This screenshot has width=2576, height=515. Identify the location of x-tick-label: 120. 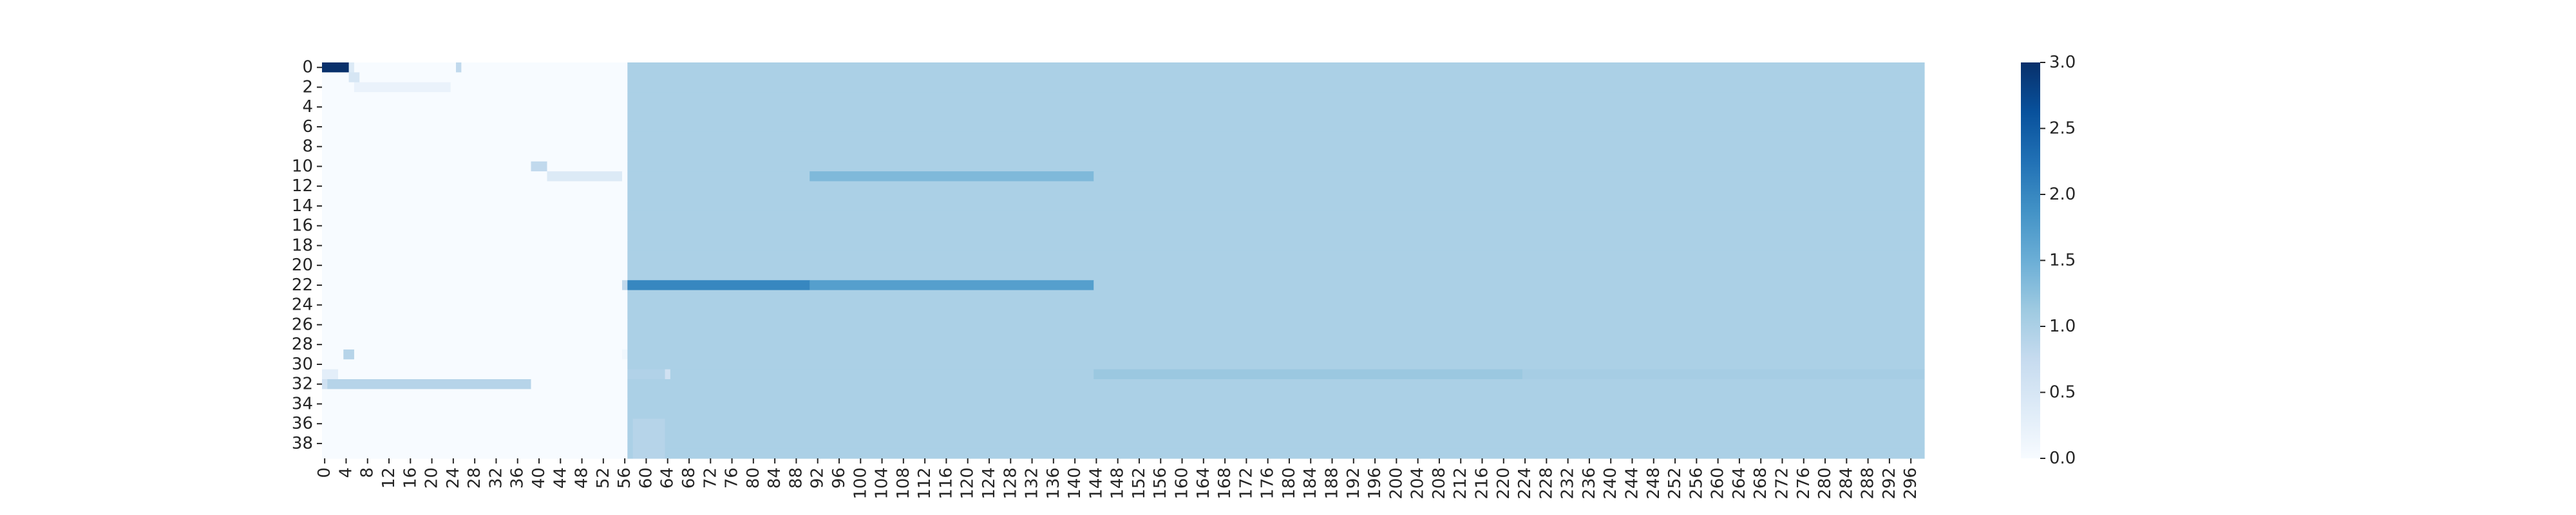
(968, 484).